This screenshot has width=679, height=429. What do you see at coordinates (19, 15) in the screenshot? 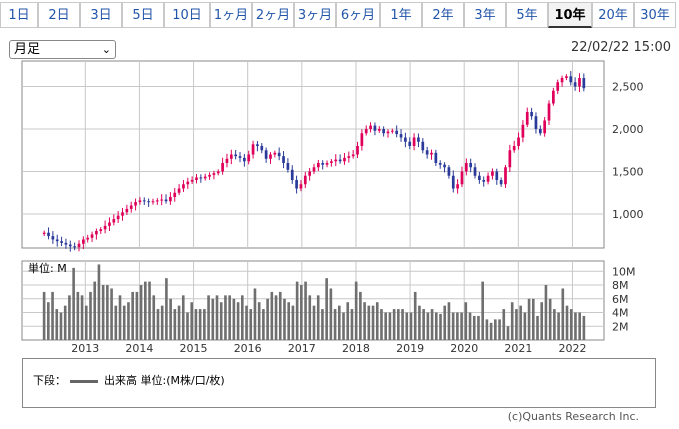
I see `tab-0: 1日` at bounding box center [19, 15].